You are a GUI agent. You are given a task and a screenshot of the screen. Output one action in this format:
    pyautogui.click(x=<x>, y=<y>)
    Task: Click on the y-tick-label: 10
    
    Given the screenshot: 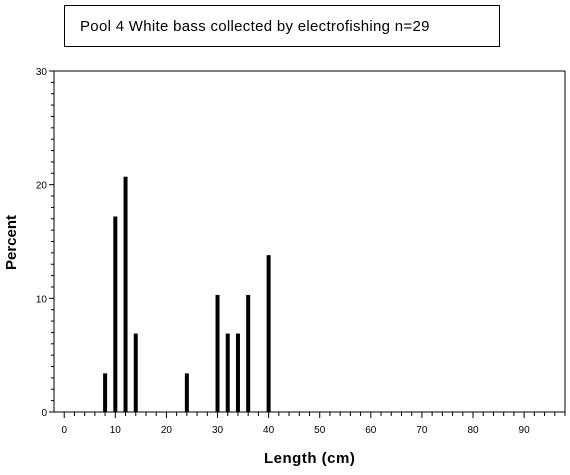 What is the action you would take?
    pyautogui.click(x=42, y=299)
    